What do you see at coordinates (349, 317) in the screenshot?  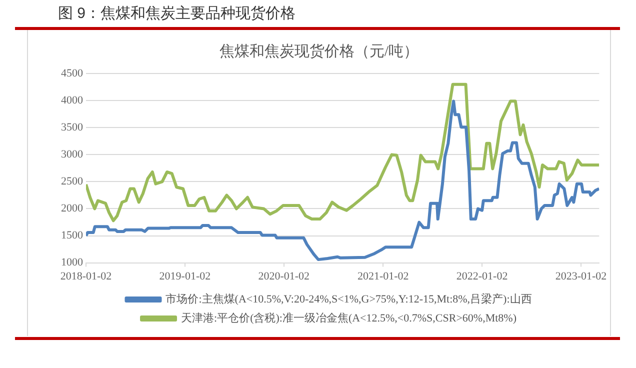 I see `legend-label: 天津港:平仓价(含税):准一级冶金焦(A<12.5%,<0.7%S,CSR>60%,Mt8%)` at bounding box center [349, 317].